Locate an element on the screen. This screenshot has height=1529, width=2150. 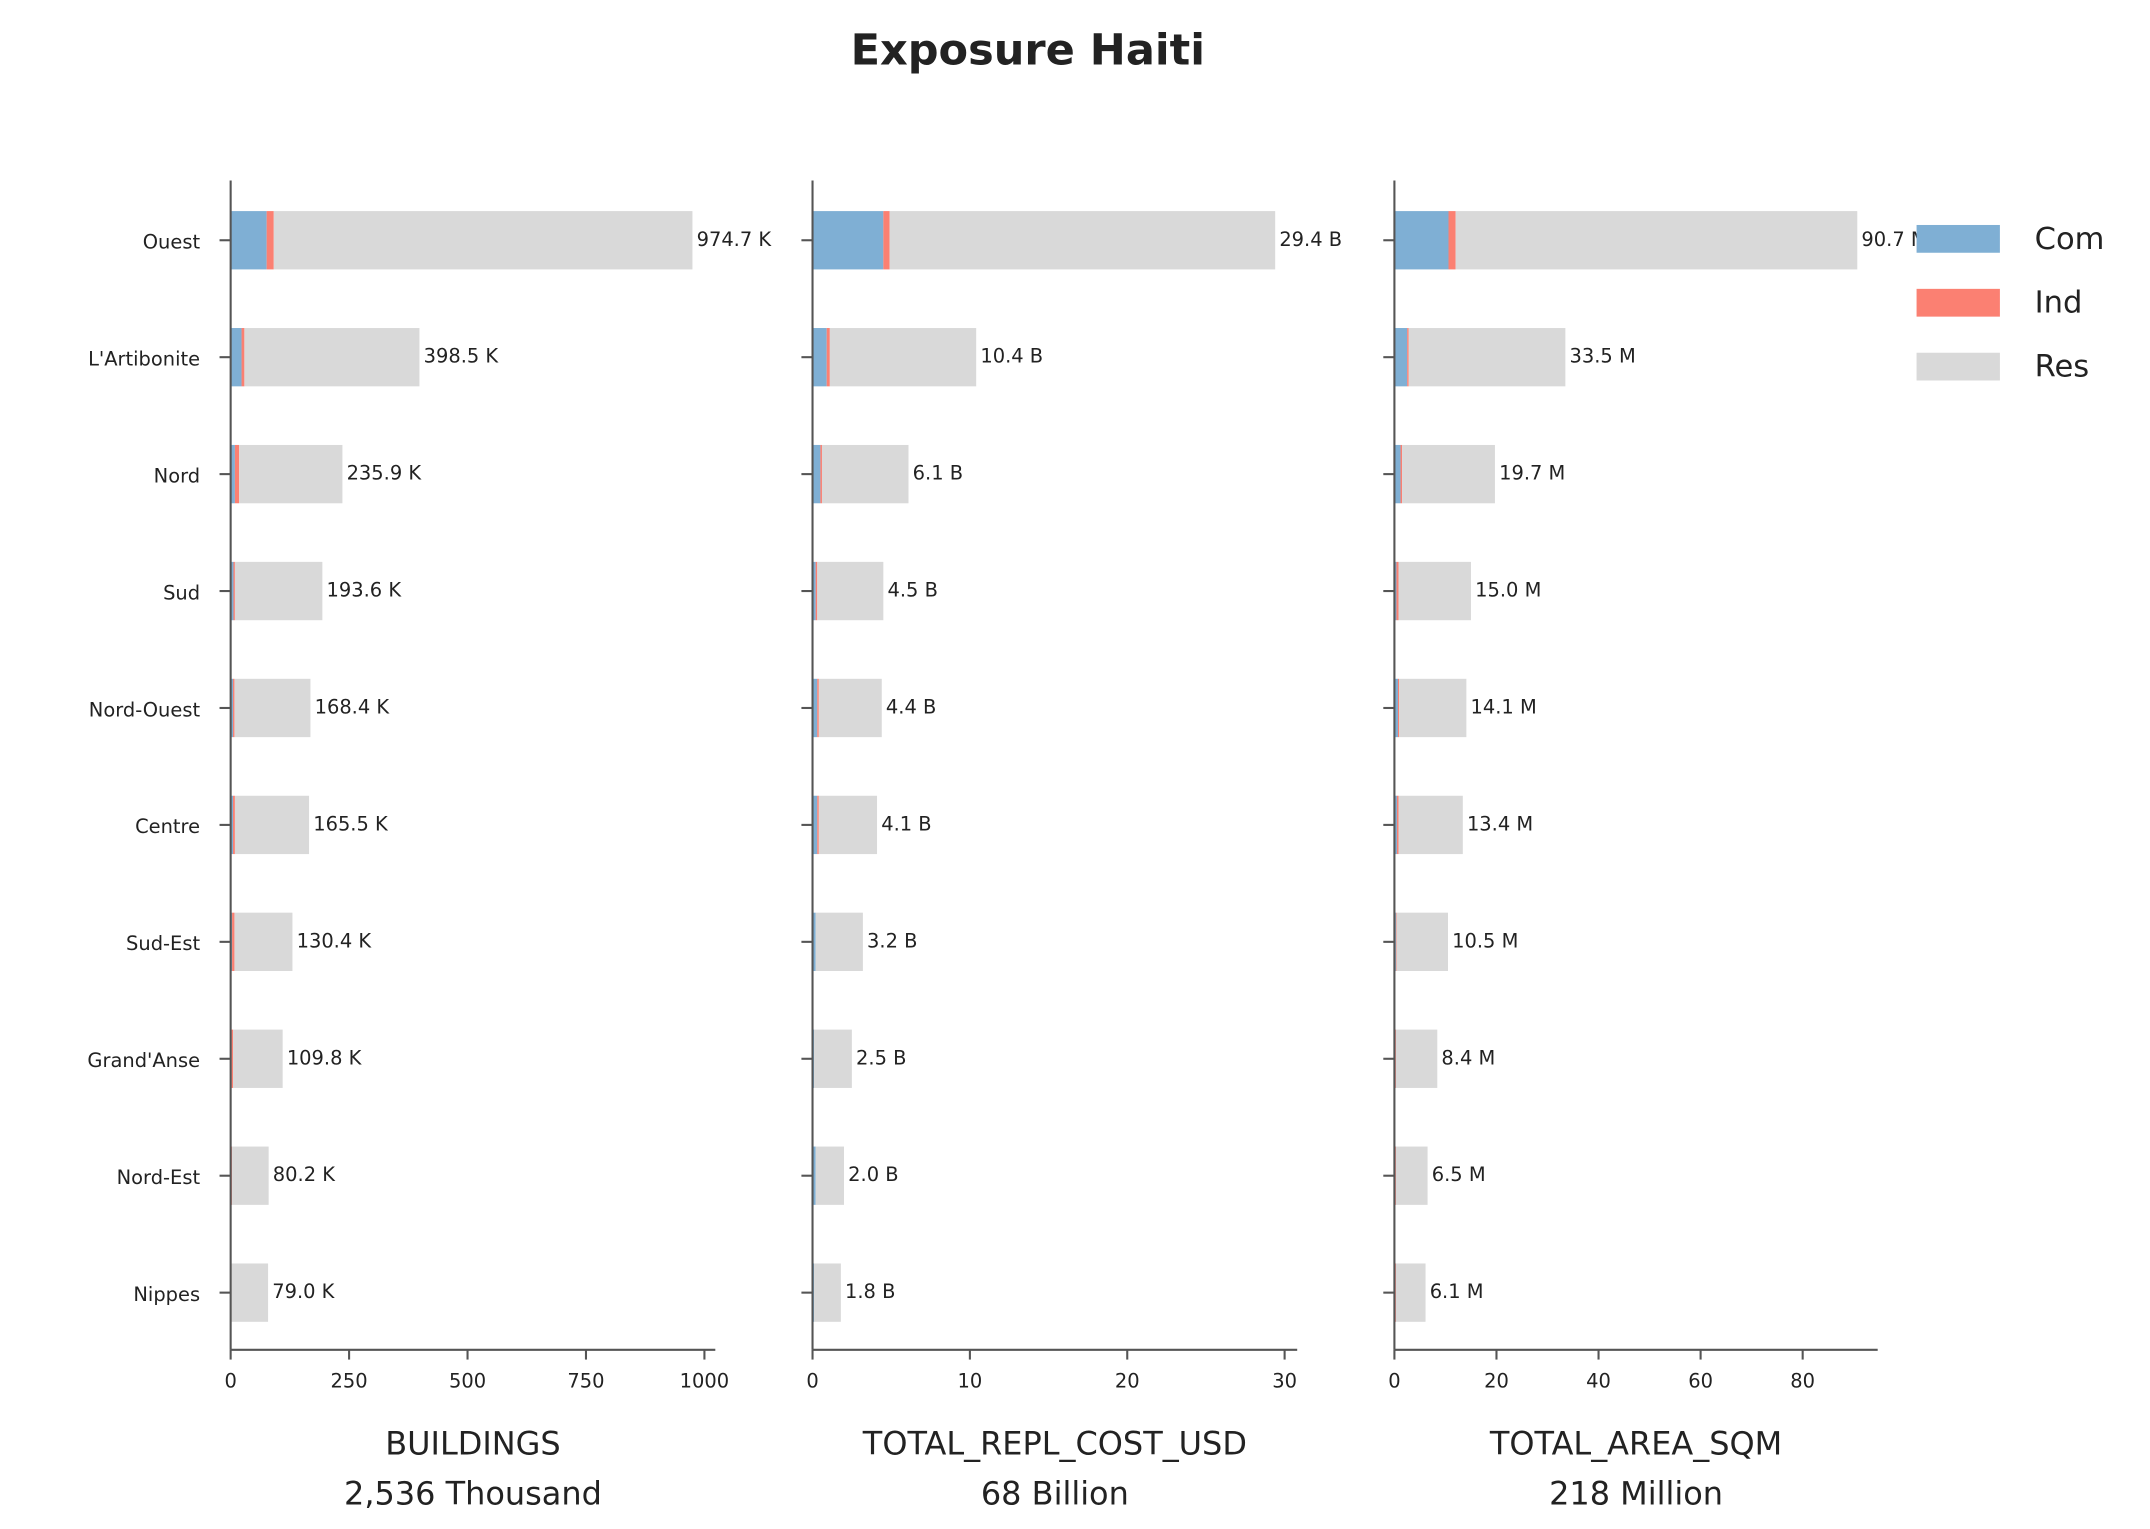
legend-label: Com is located at coordinates (2070, 239).